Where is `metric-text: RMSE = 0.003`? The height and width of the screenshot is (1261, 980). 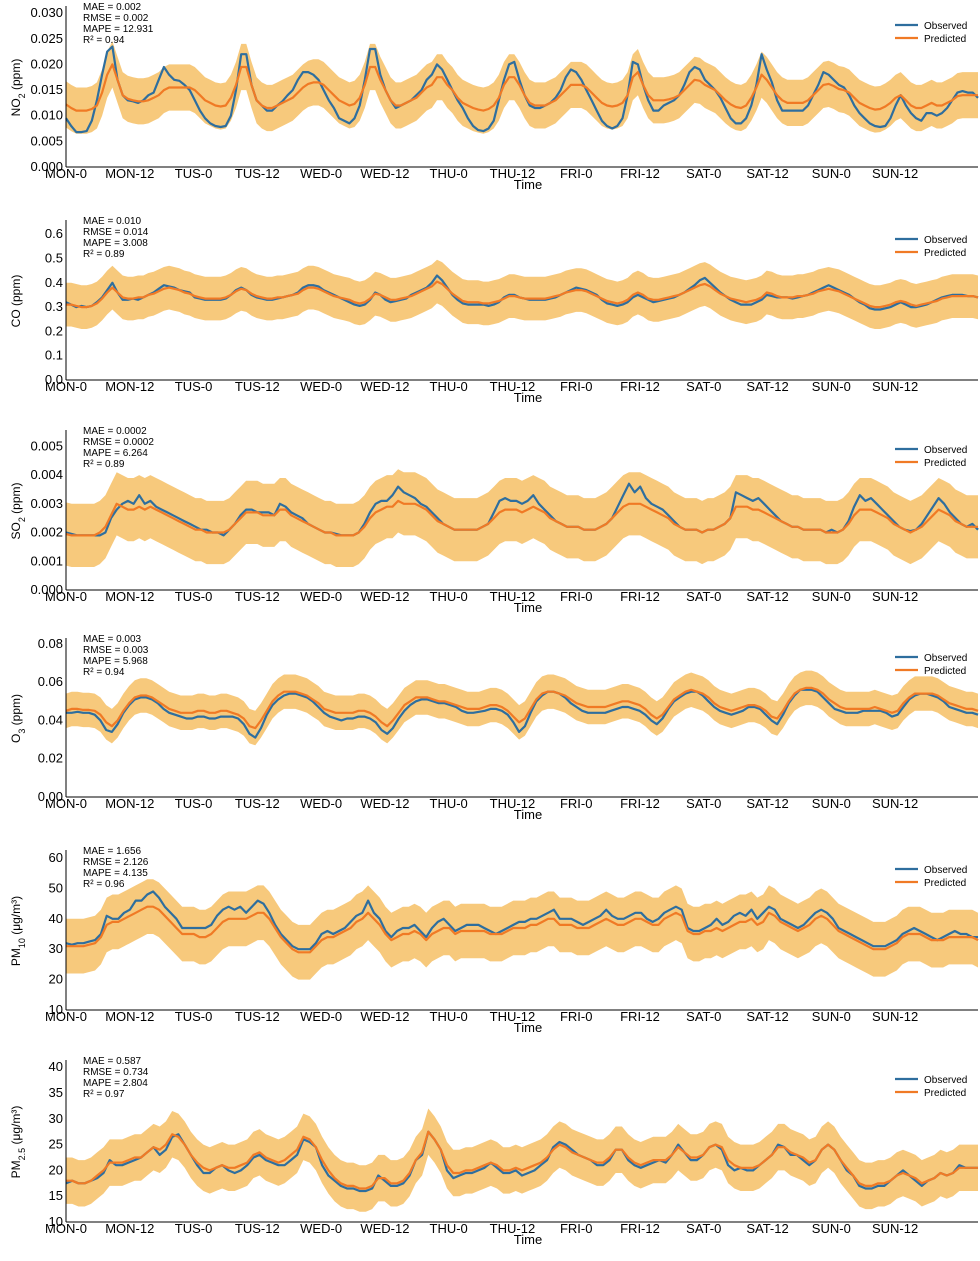 metric-text: RMSE = 0.003 is located at coordinates (116, 650).